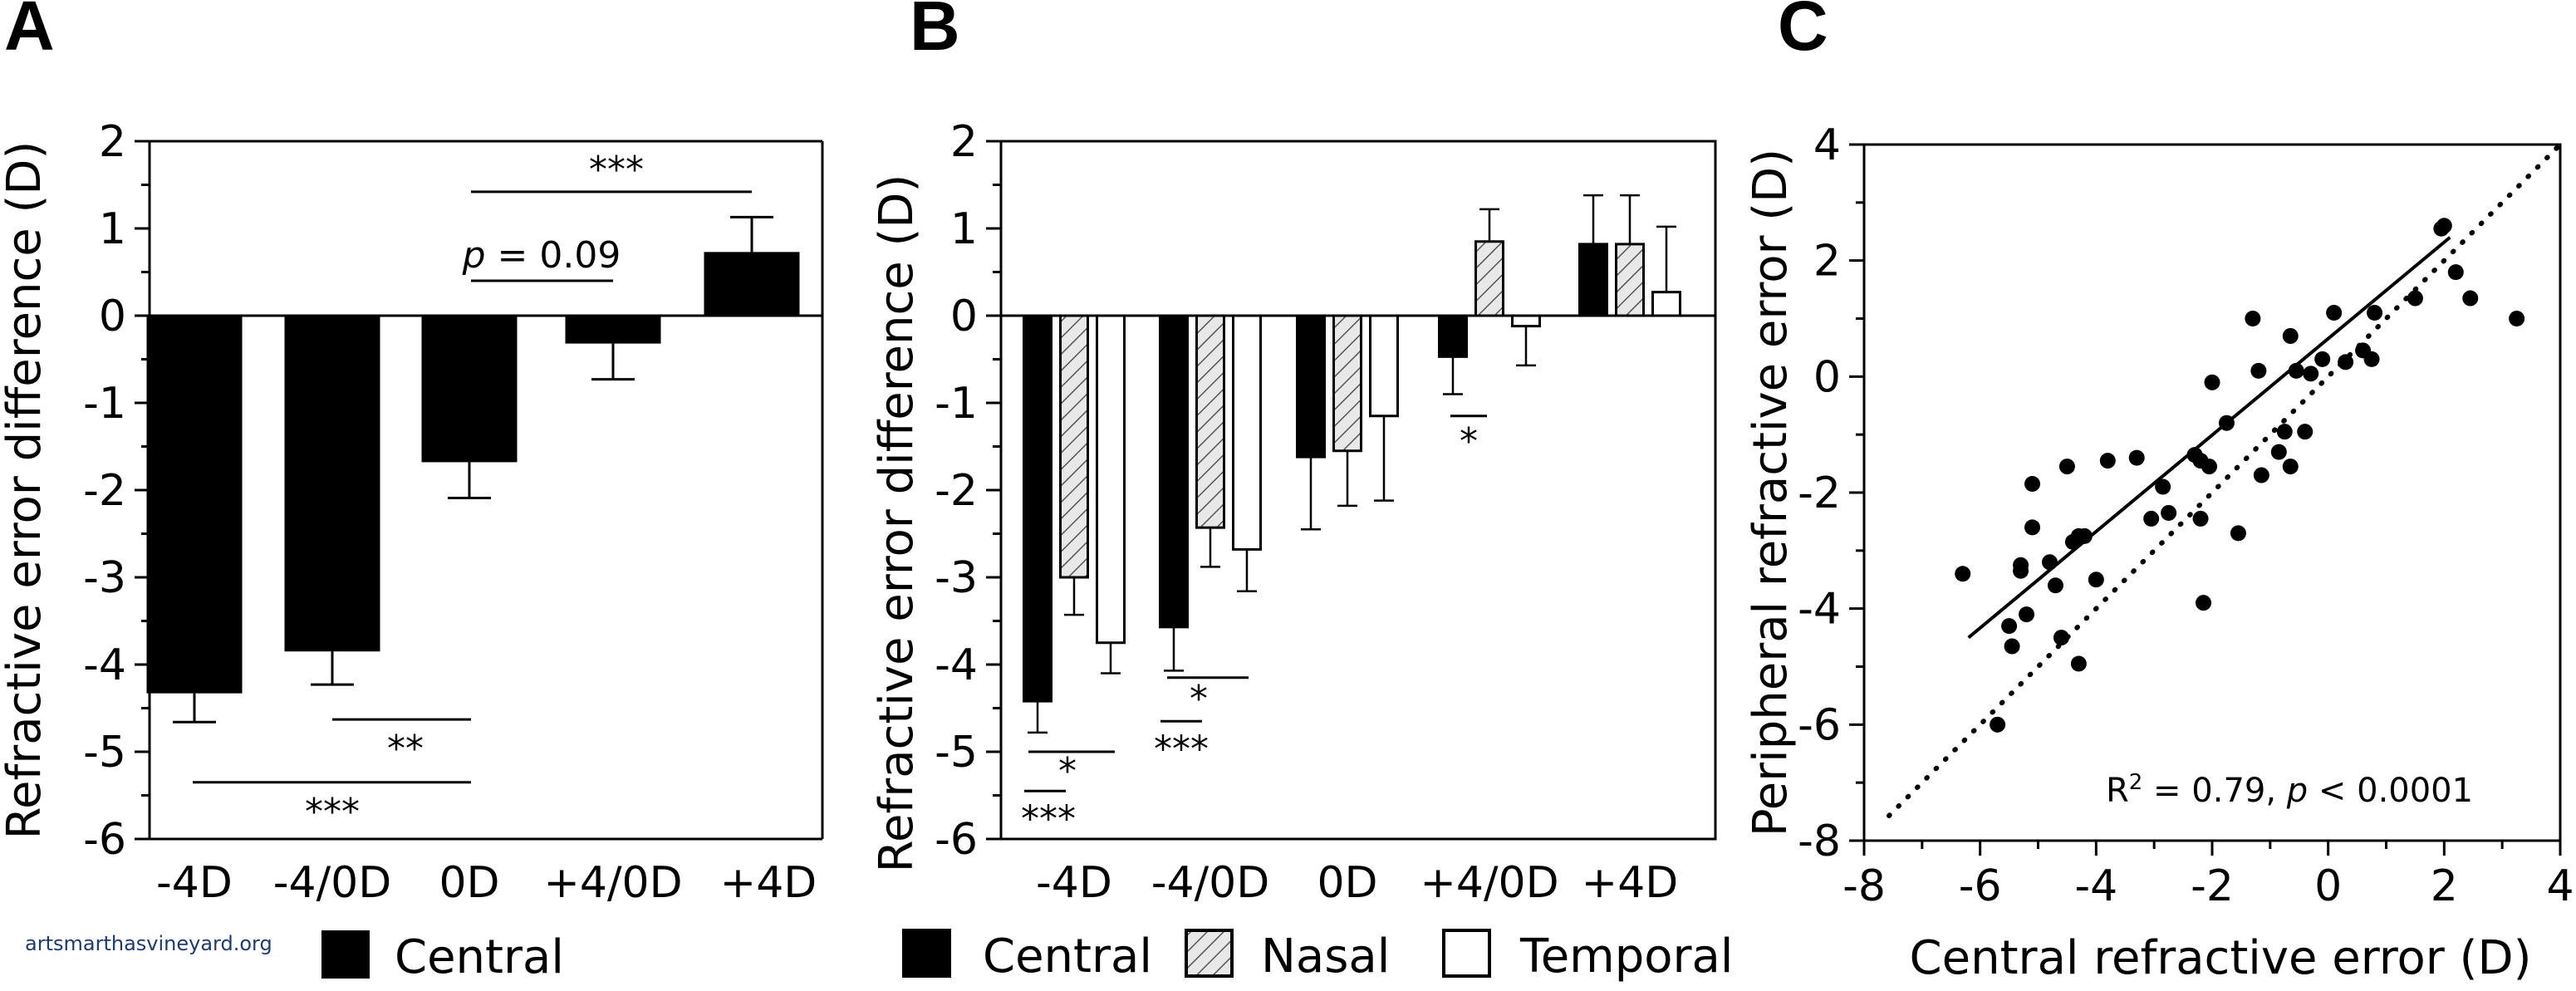  I want to click on panel-b-significance-stars: *, so click(1199, 699).